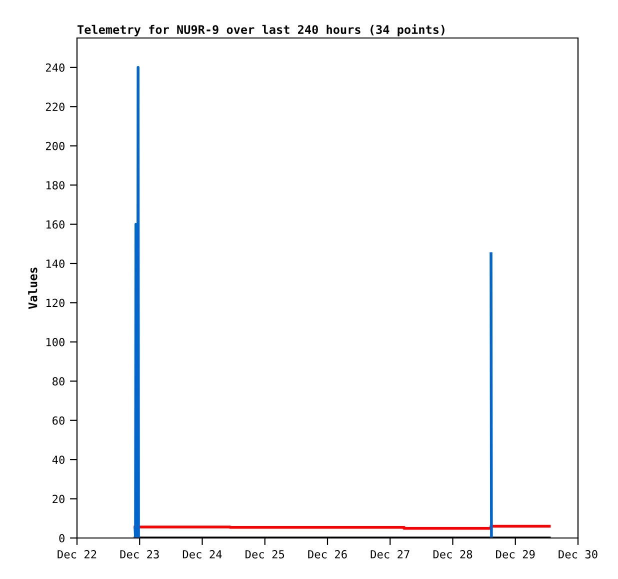 Image resolution: width=618 pixels, height=579 pixels. What do you see at coordinates (139, 554) in the screenshot?
I see `x-tick-label: Dec 23` at bounding box center [139, 554].